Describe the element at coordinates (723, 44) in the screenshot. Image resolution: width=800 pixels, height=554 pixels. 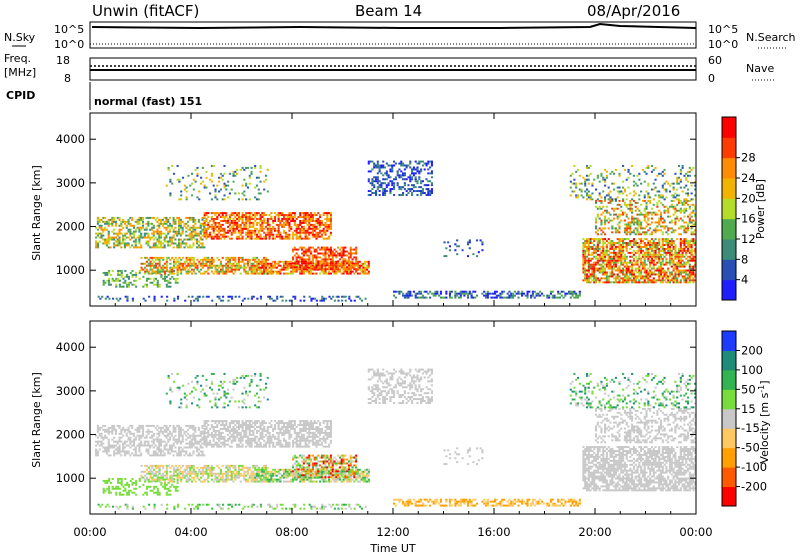
I see `noise-right-tick-bottom: 10^0` at that location.